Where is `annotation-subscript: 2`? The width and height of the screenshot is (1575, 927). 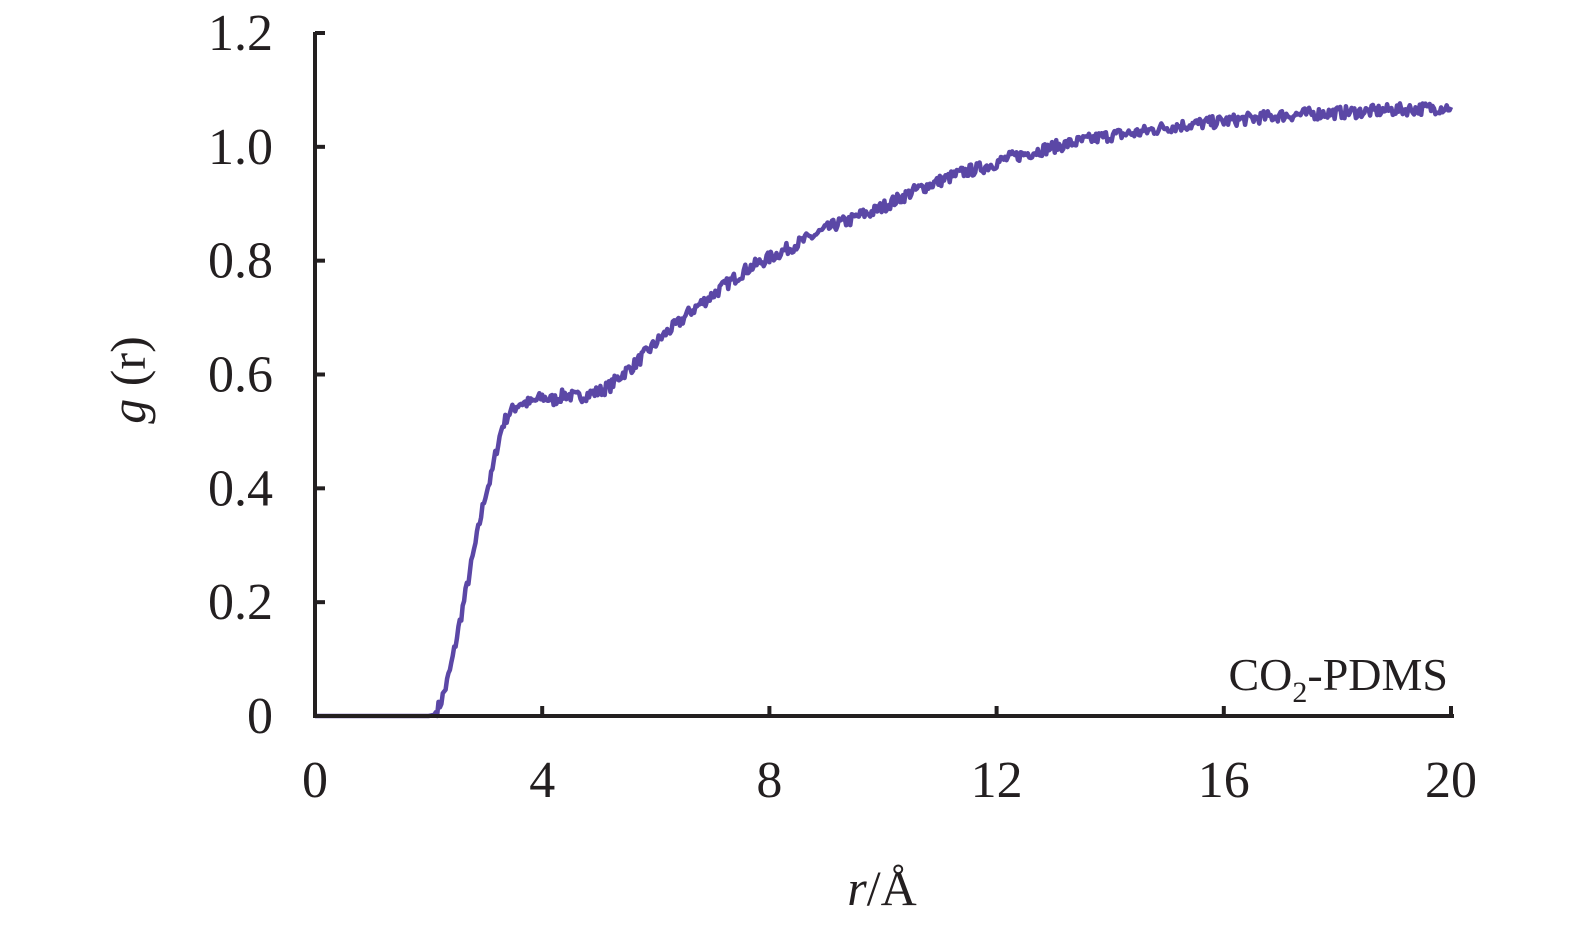 annotation-subscript: 2 is located at coordinates (1299, 692).